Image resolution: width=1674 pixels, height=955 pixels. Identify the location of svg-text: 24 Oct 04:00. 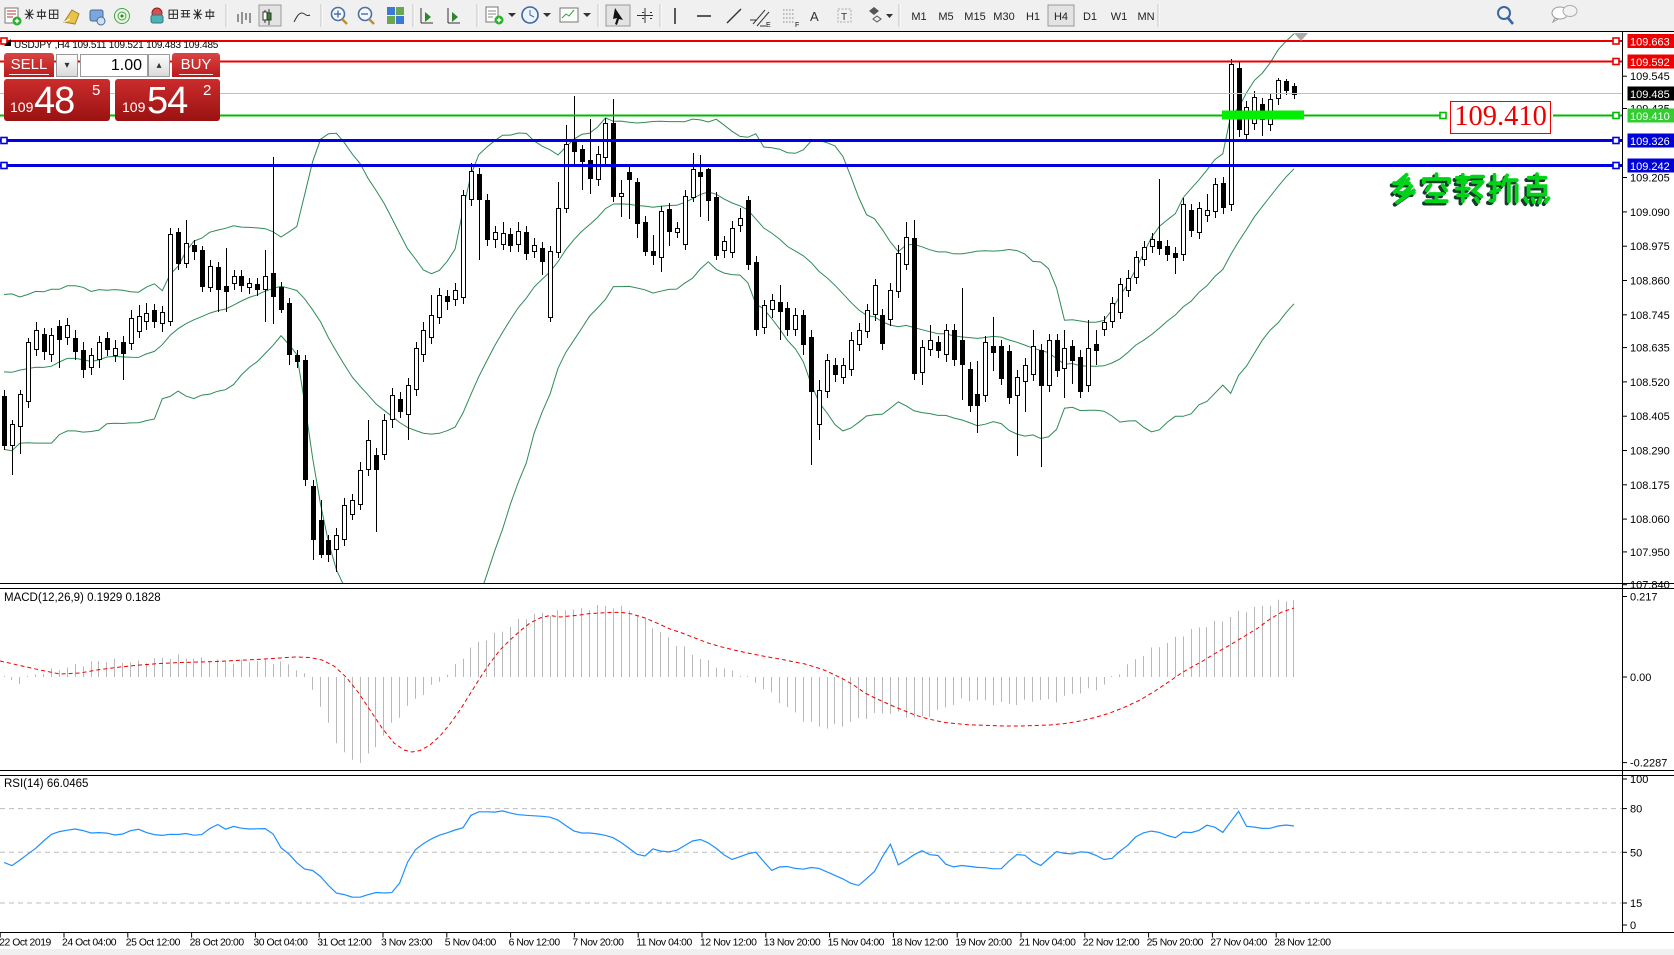
(89, 943).